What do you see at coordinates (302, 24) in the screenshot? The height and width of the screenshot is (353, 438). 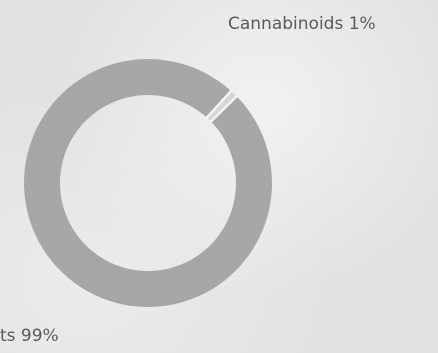 I see `slice-label-cannabinoids: Cannabinoids 1%` at bounding box center [302, 24].